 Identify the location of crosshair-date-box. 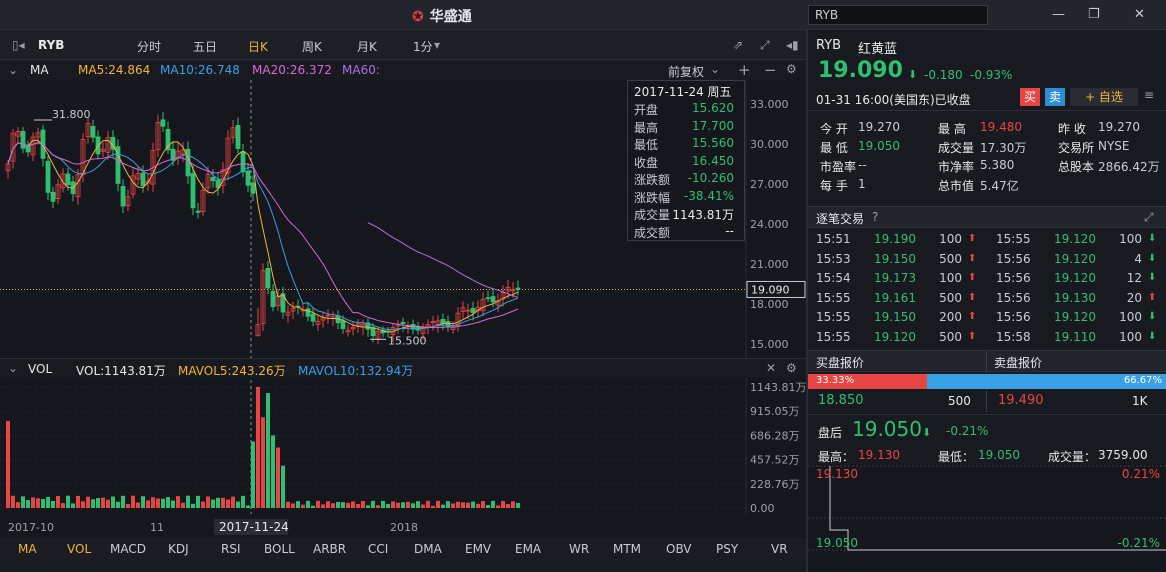
(251, 527).